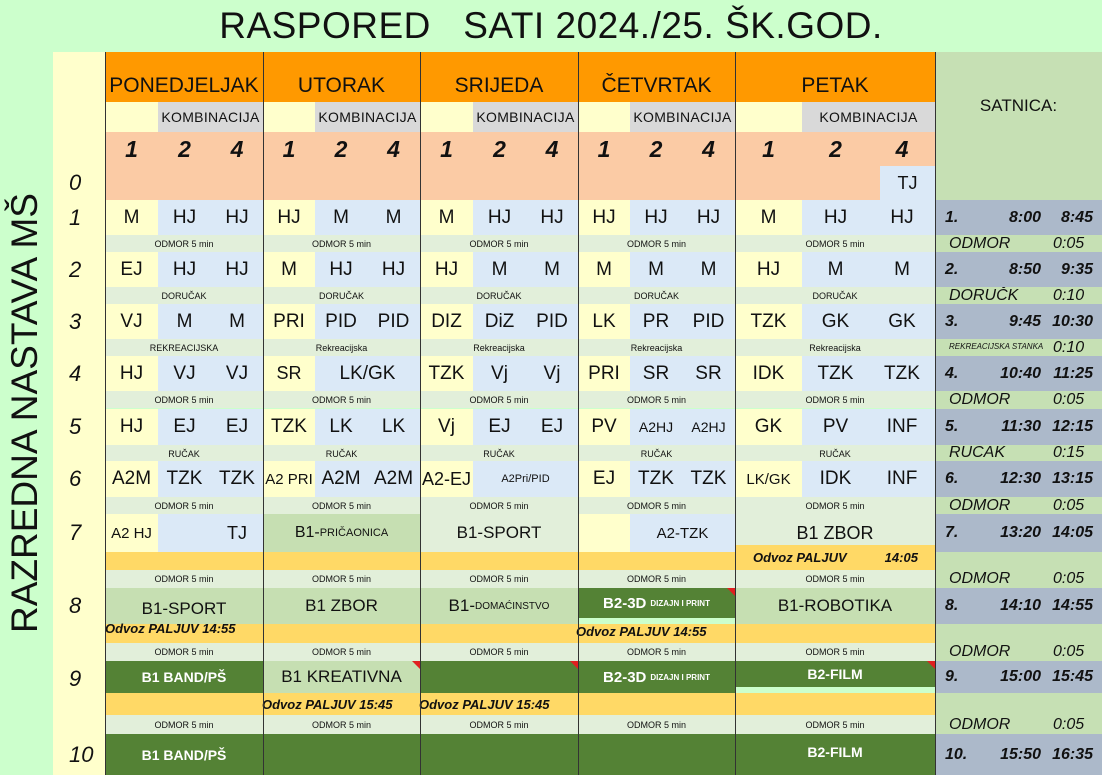  What do you see at coordinates (1072, 754) in the screenshot?
I see `satnica-end: 16:35` at bounding box center [1072, 754].